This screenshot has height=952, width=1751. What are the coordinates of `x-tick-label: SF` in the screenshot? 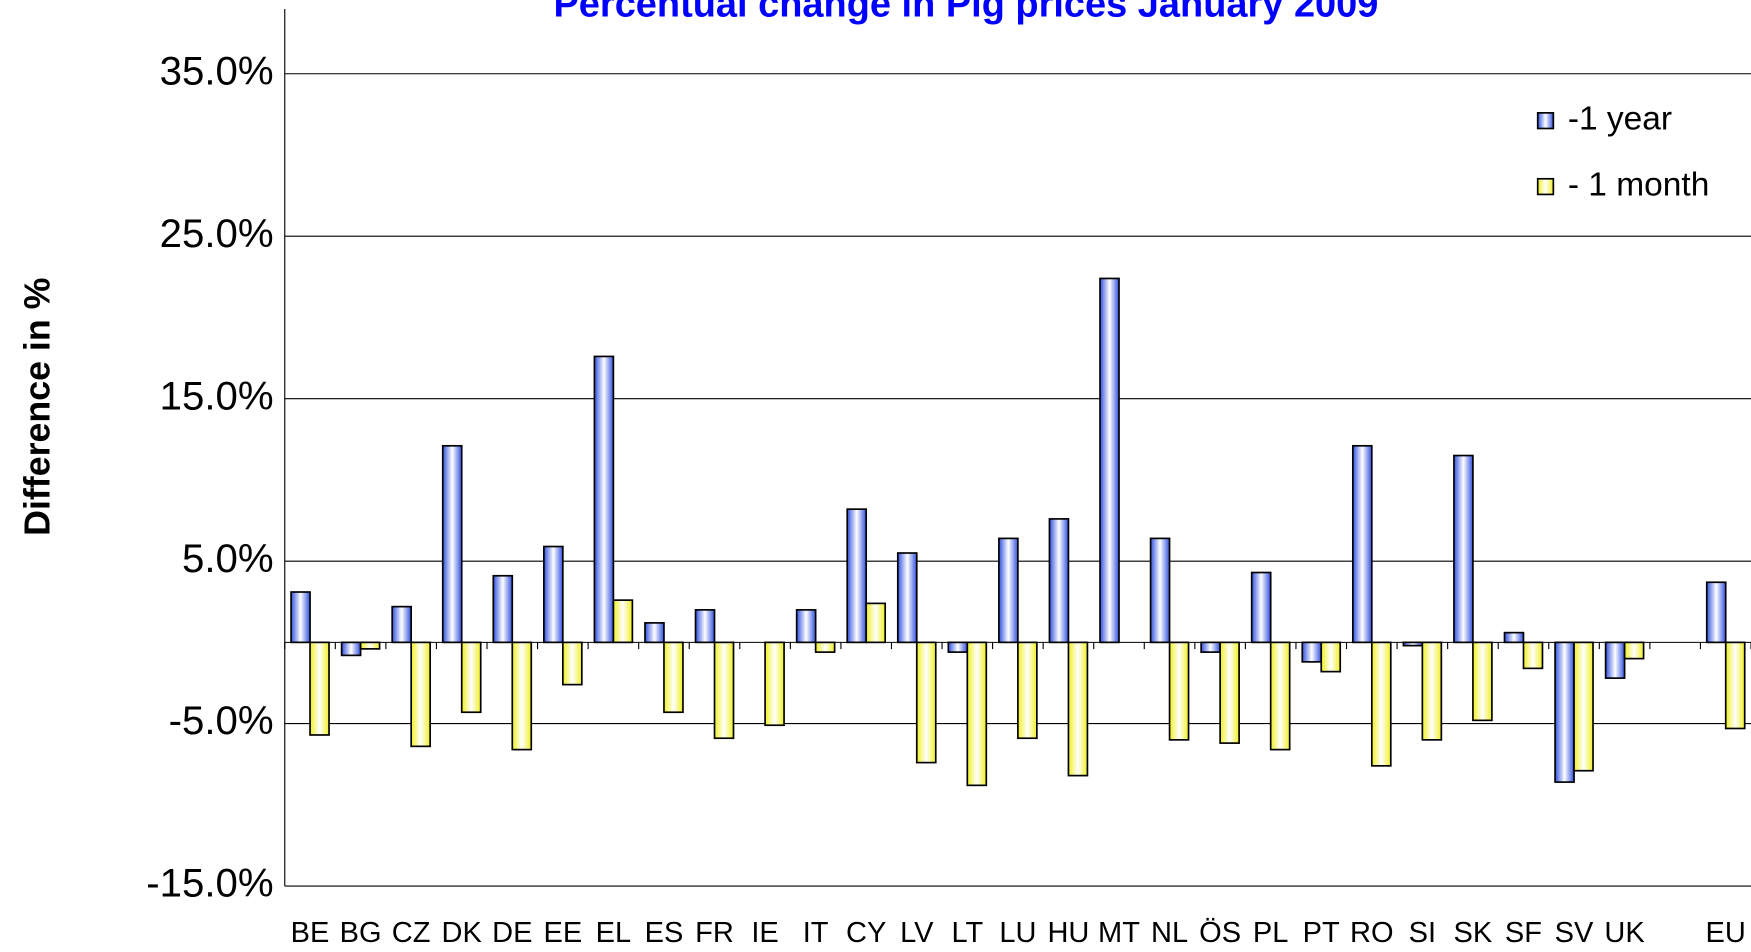 It's located at (1523, 933).